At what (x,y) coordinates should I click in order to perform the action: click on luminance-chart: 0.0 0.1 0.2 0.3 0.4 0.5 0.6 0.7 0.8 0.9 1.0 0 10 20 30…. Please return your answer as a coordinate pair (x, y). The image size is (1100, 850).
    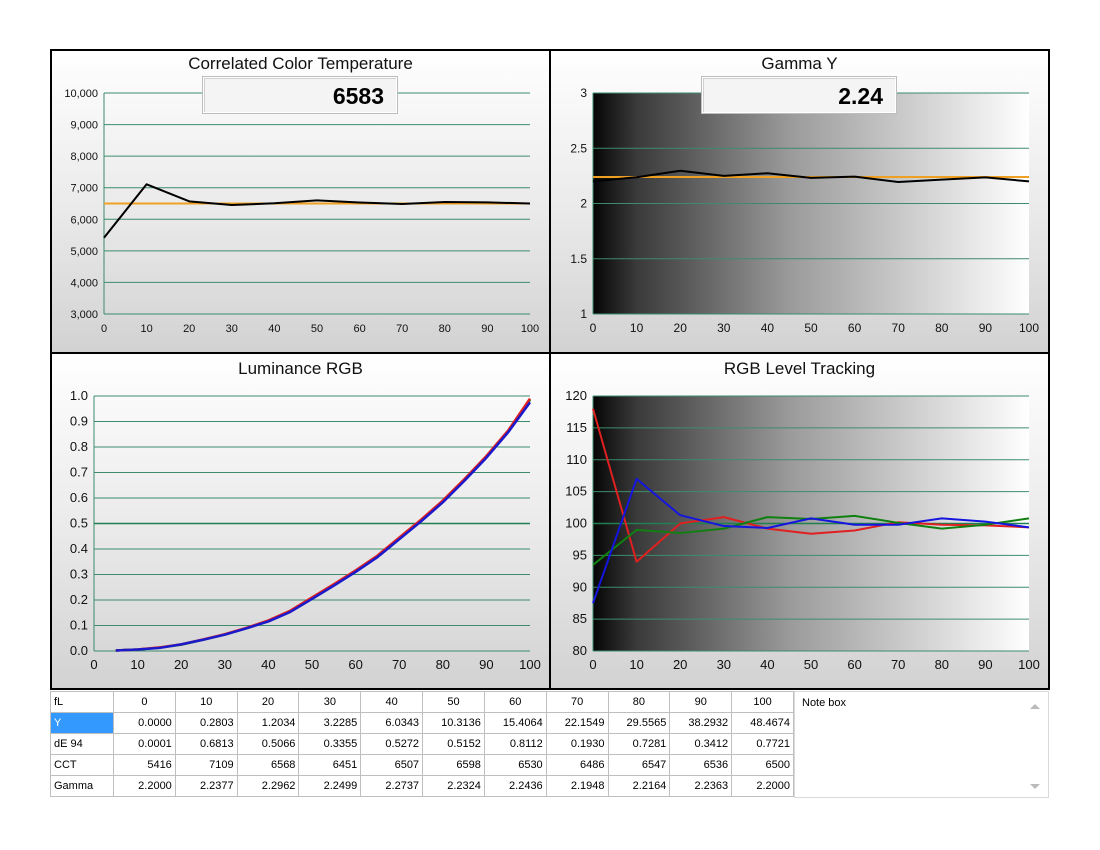
    Looking at the image, I should click on (305, 530).